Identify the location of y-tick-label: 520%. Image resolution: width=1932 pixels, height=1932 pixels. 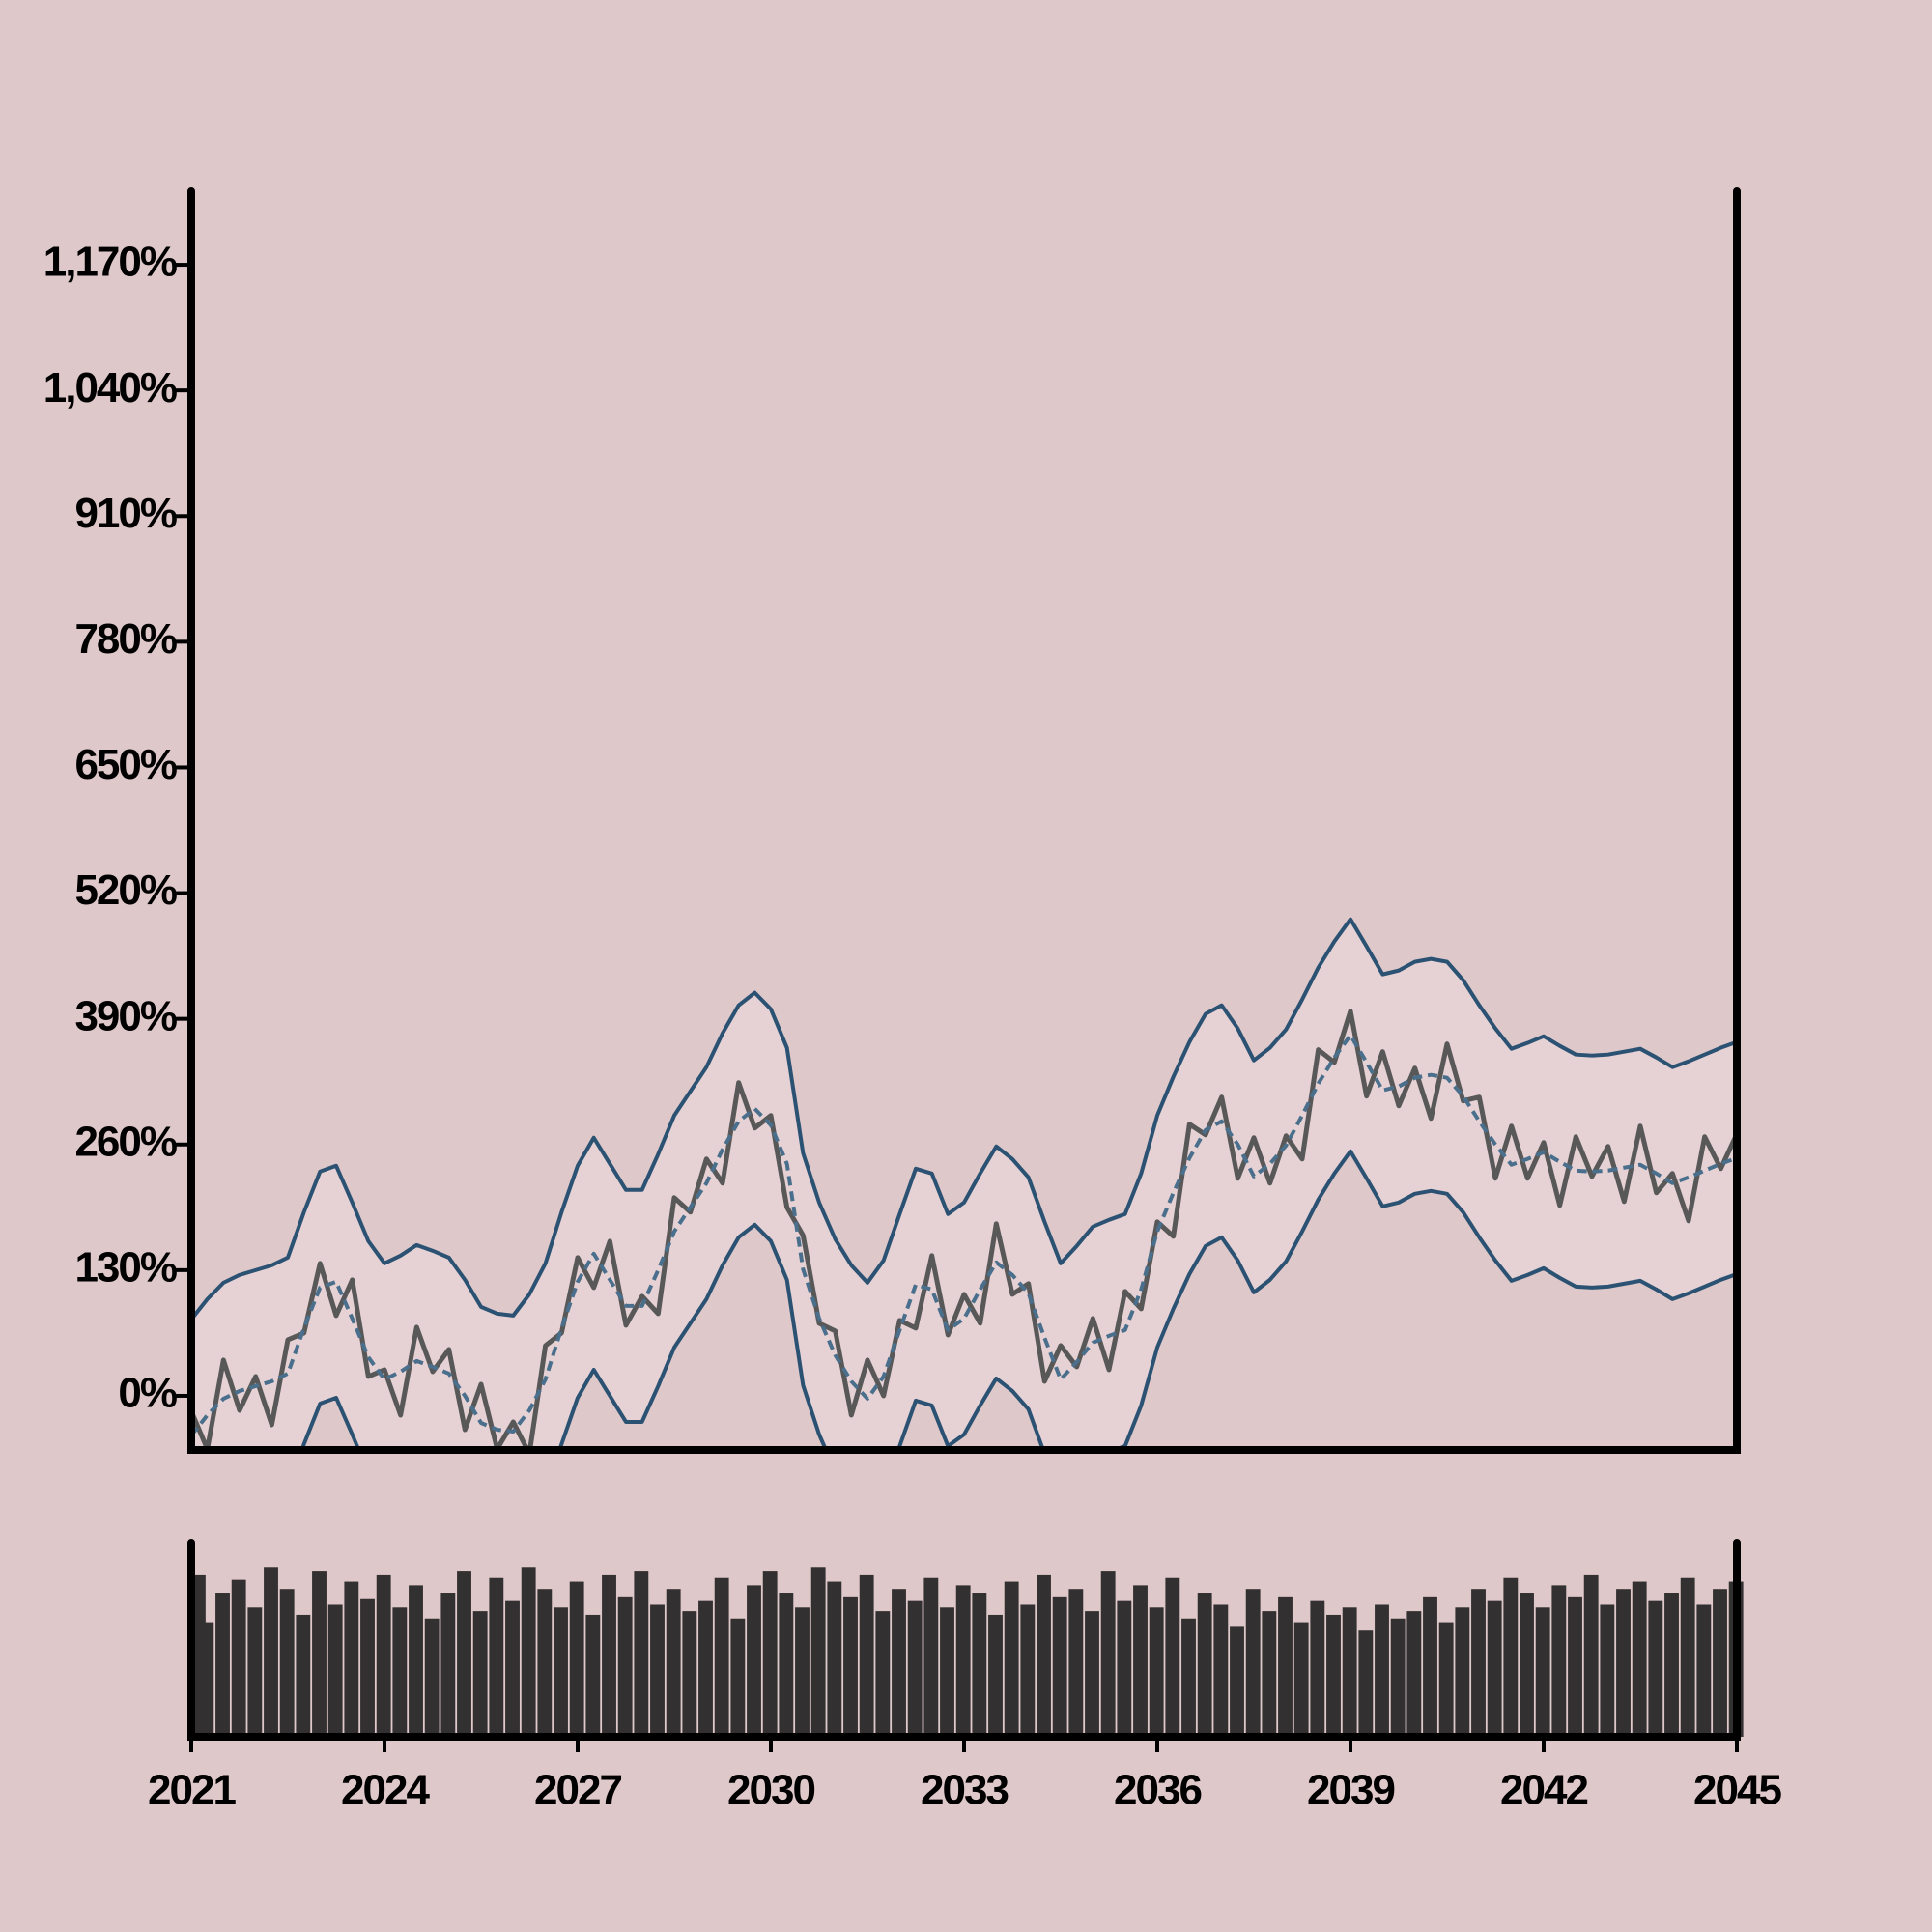
(125, 890).